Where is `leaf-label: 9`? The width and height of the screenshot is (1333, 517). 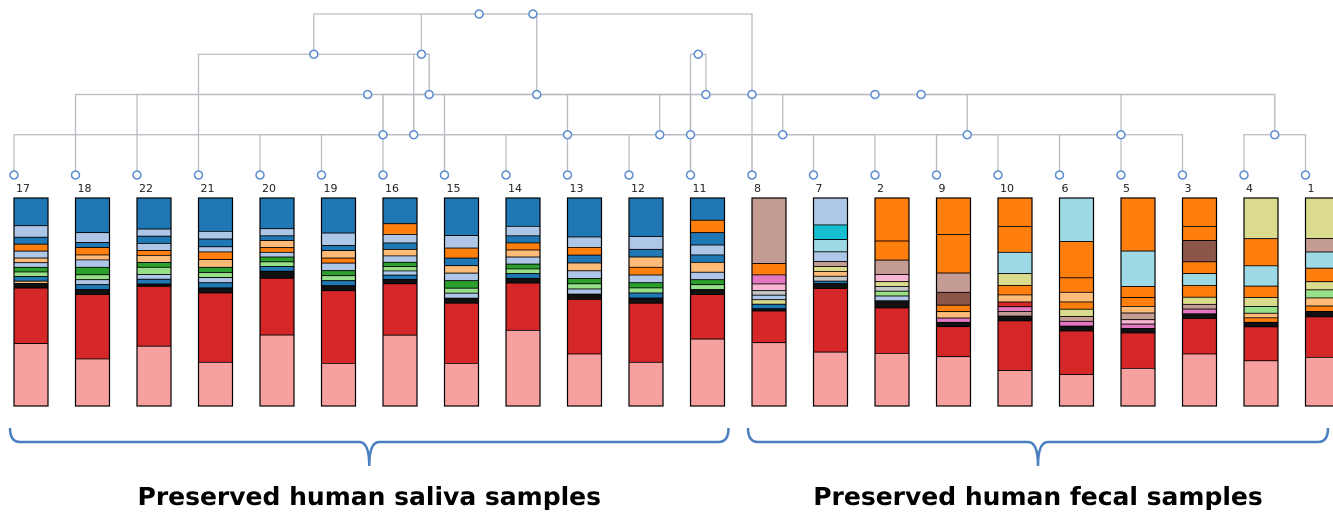 leaf-label: 9 is located at coordinates (942, 188).